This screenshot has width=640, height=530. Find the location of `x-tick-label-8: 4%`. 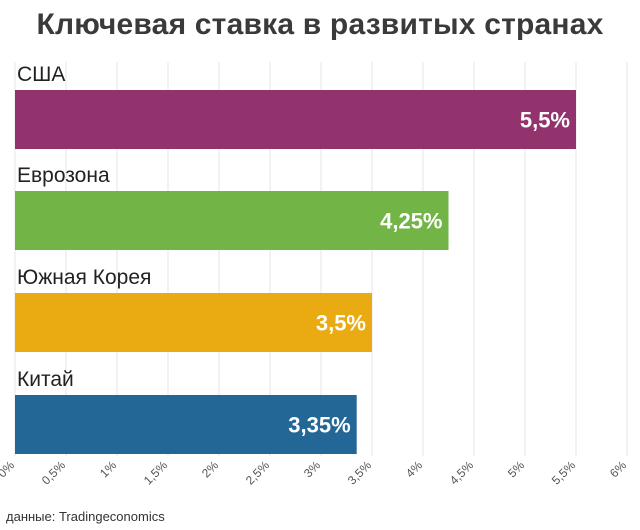

x-tick-label-8: 4% is located at coordinates (414, 469).